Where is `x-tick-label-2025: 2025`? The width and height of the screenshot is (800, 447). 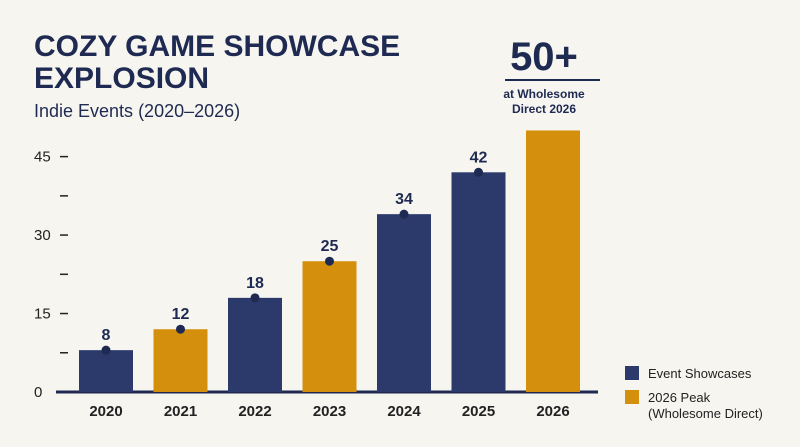
x-tick-label-2025: 2025 is located at coordinates (478, 411).